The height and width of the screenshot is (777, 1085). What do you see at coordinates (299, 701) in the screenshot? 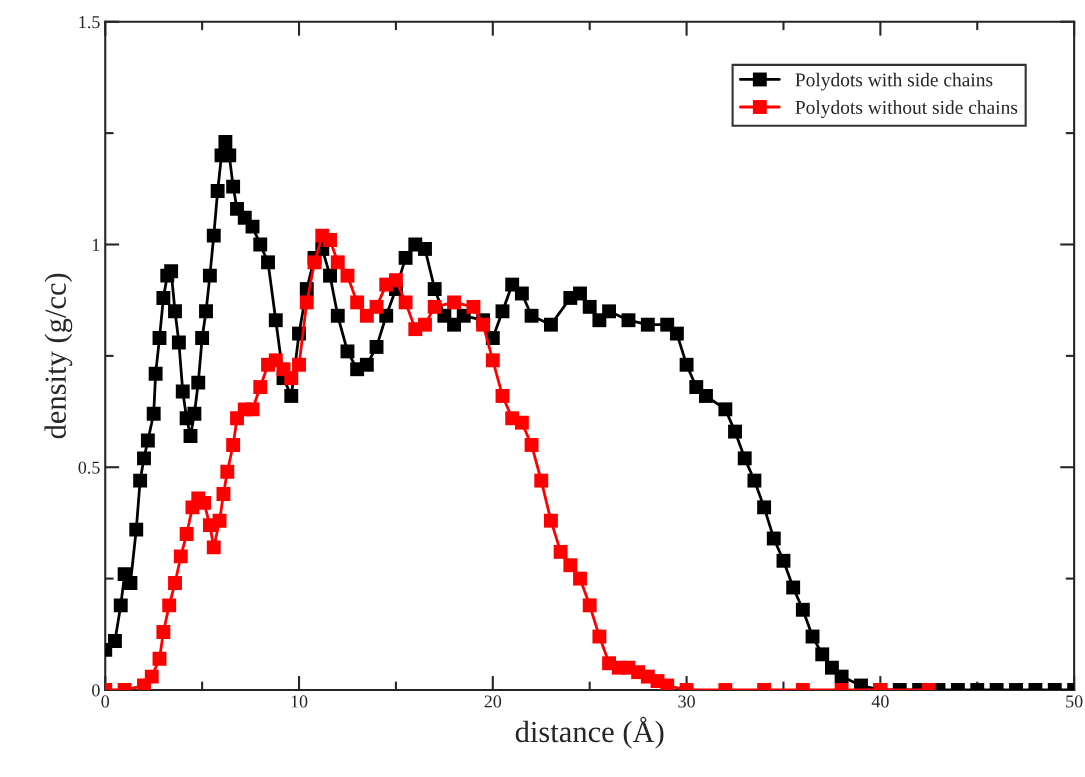
I see `x-tick-label: 10` at bounding box center [299, 701].